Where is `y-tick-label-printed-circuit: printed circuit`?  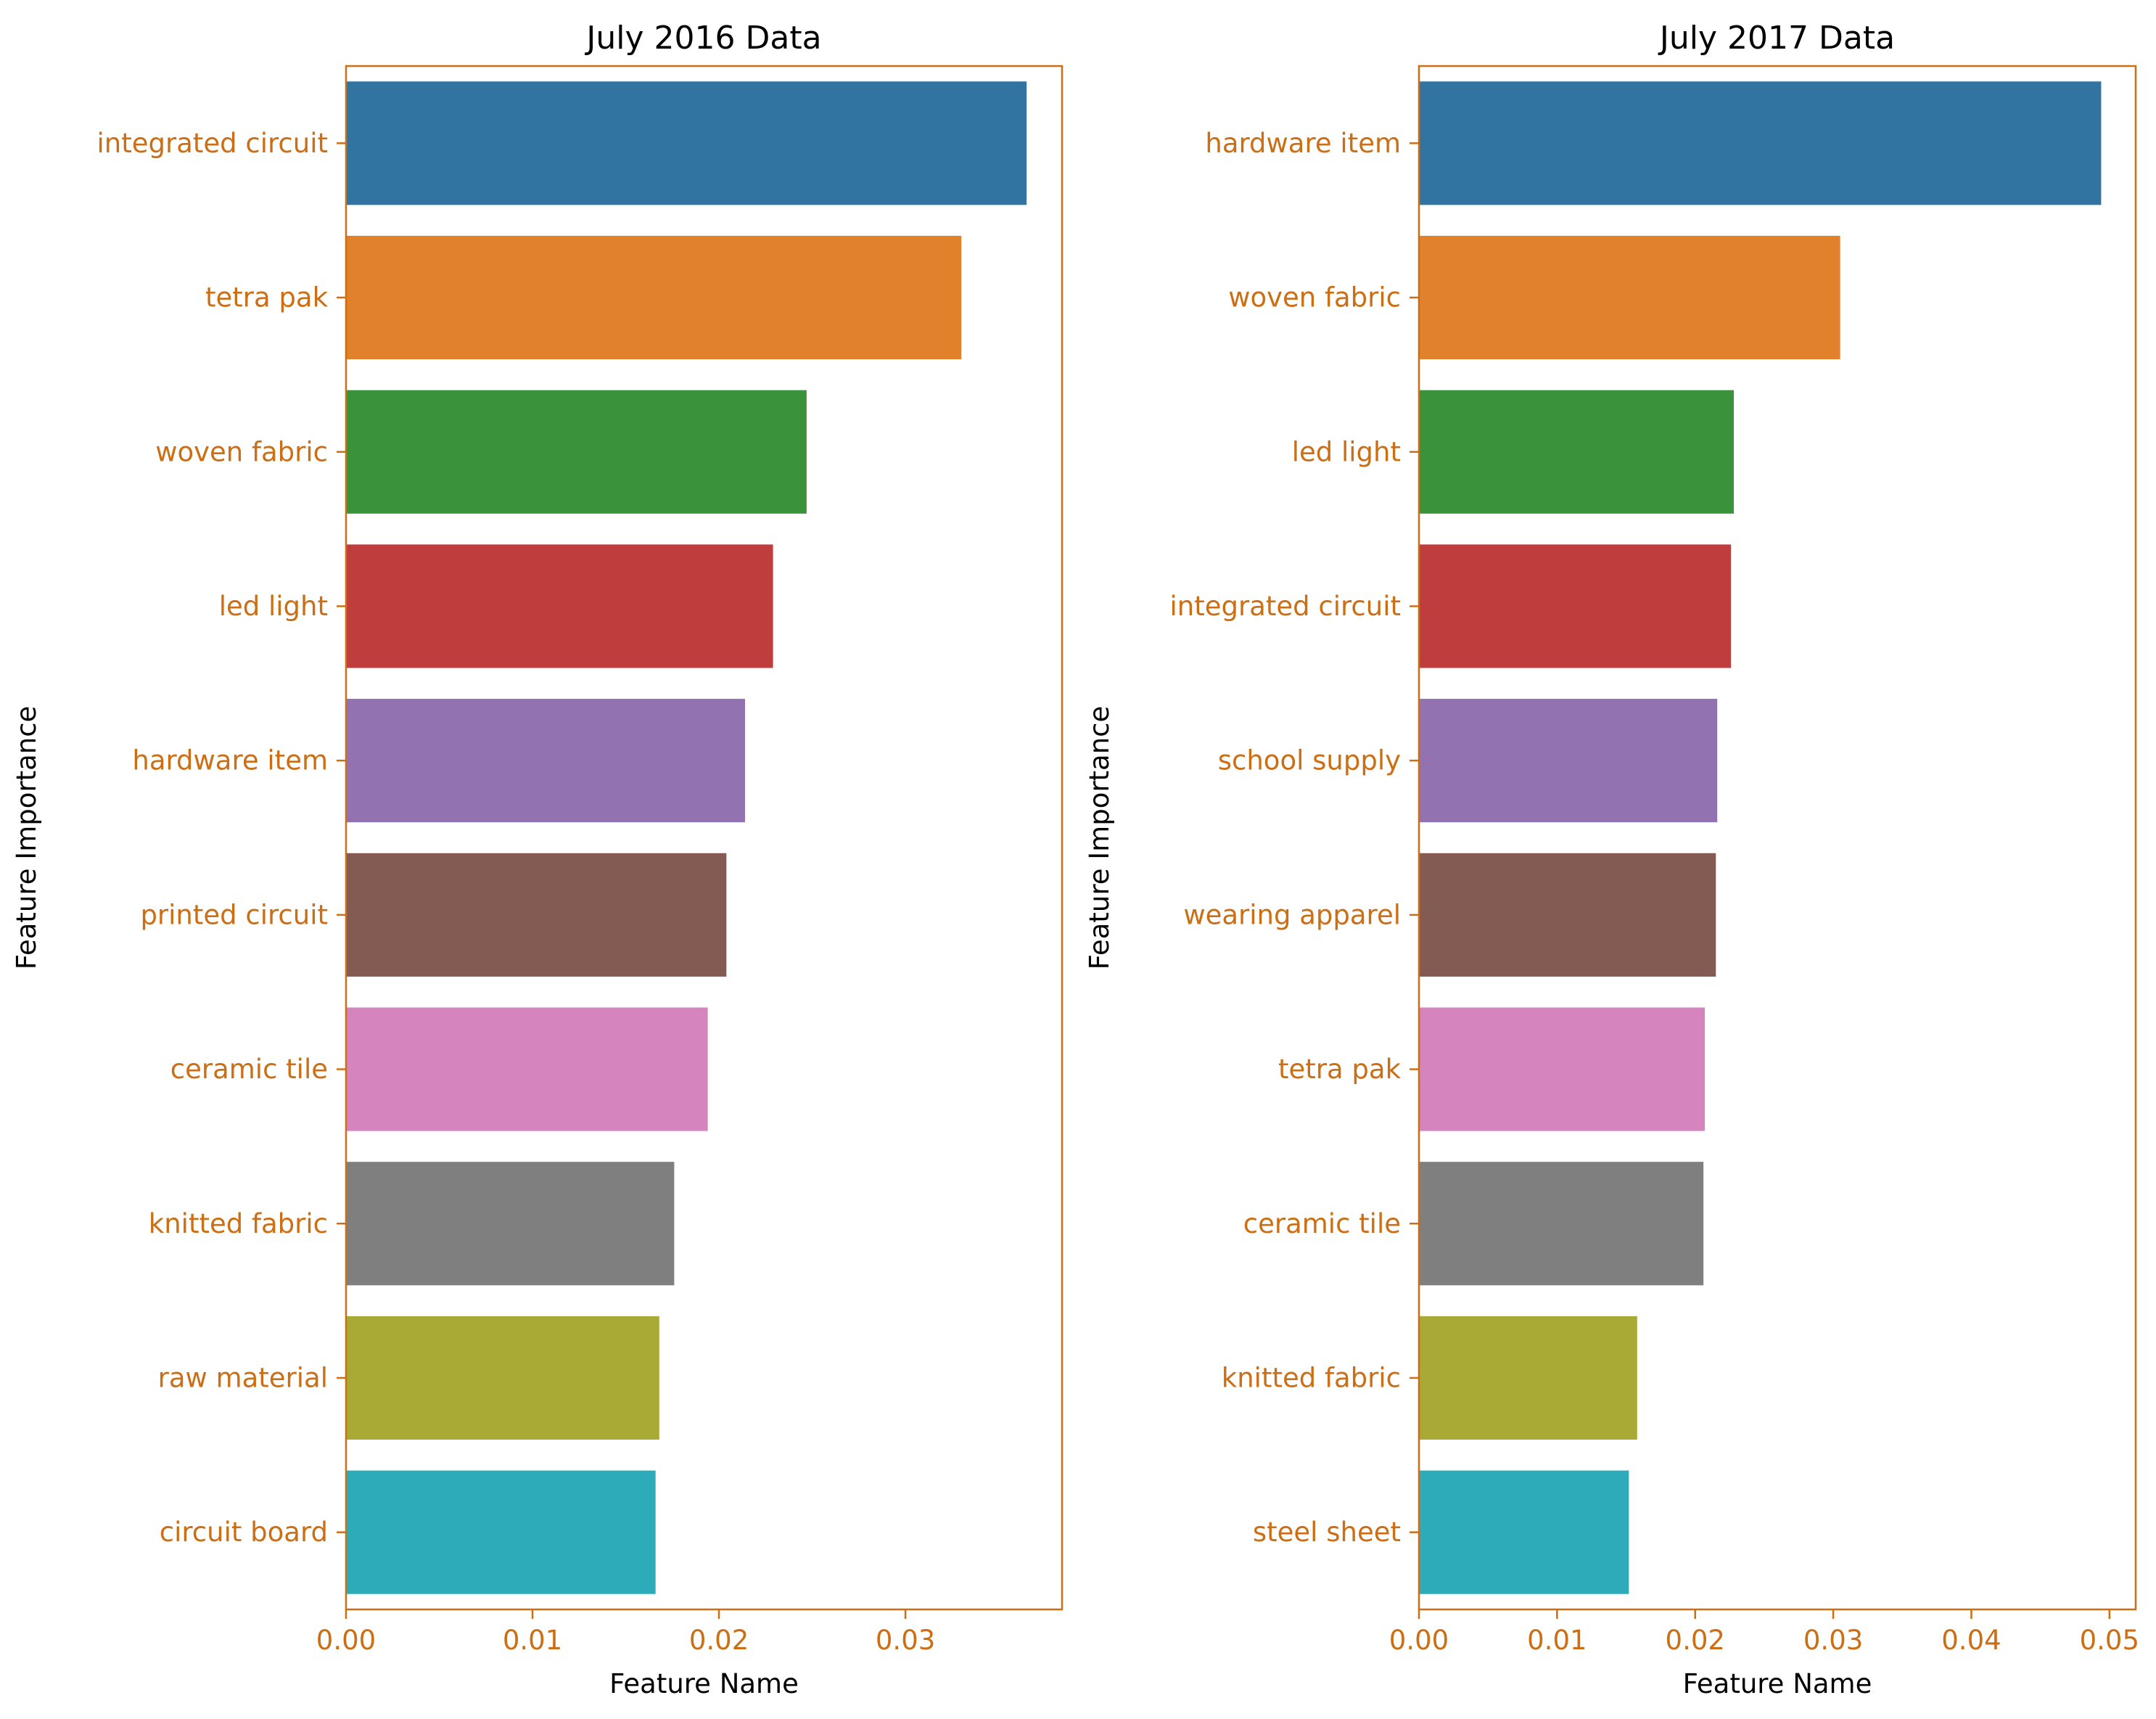
y-tick-label-printed-circuit: printed circuit is located at coordinates (234, 914).